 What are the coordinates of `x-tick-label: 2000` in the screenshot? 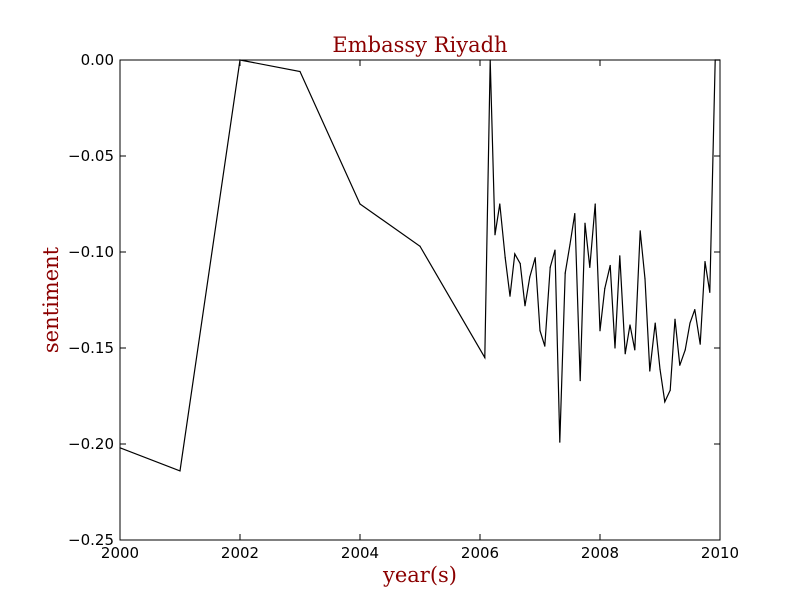 It's located at (120, 553).